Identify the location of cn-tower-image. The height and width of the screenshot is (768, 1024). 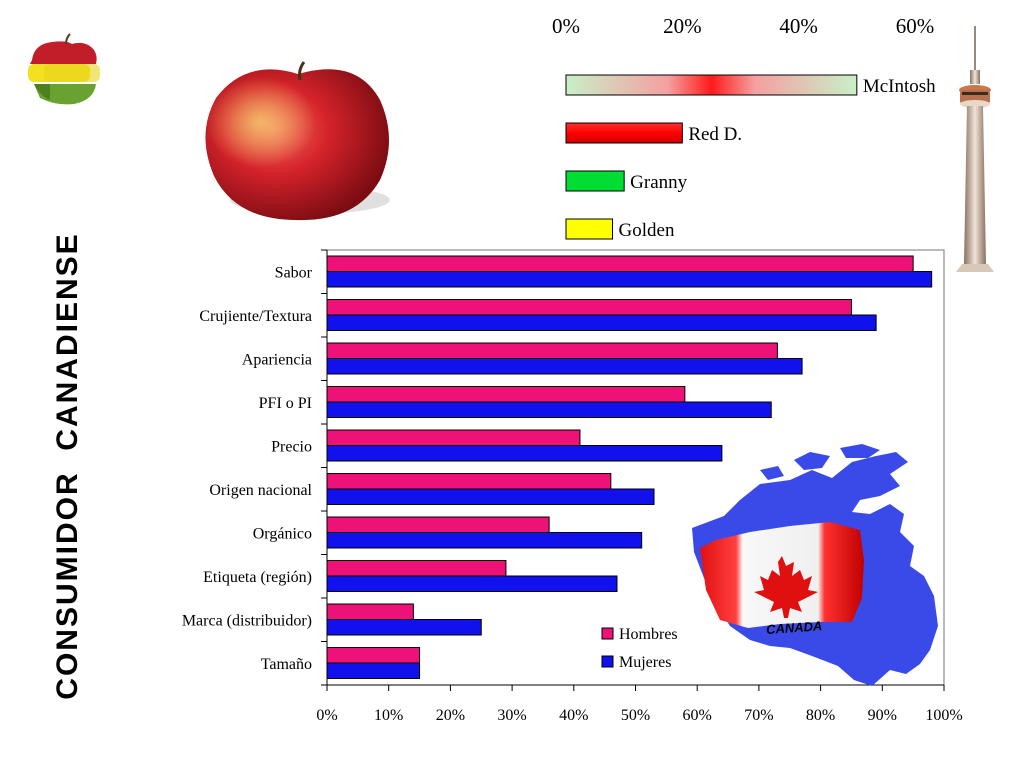
(975, 149).